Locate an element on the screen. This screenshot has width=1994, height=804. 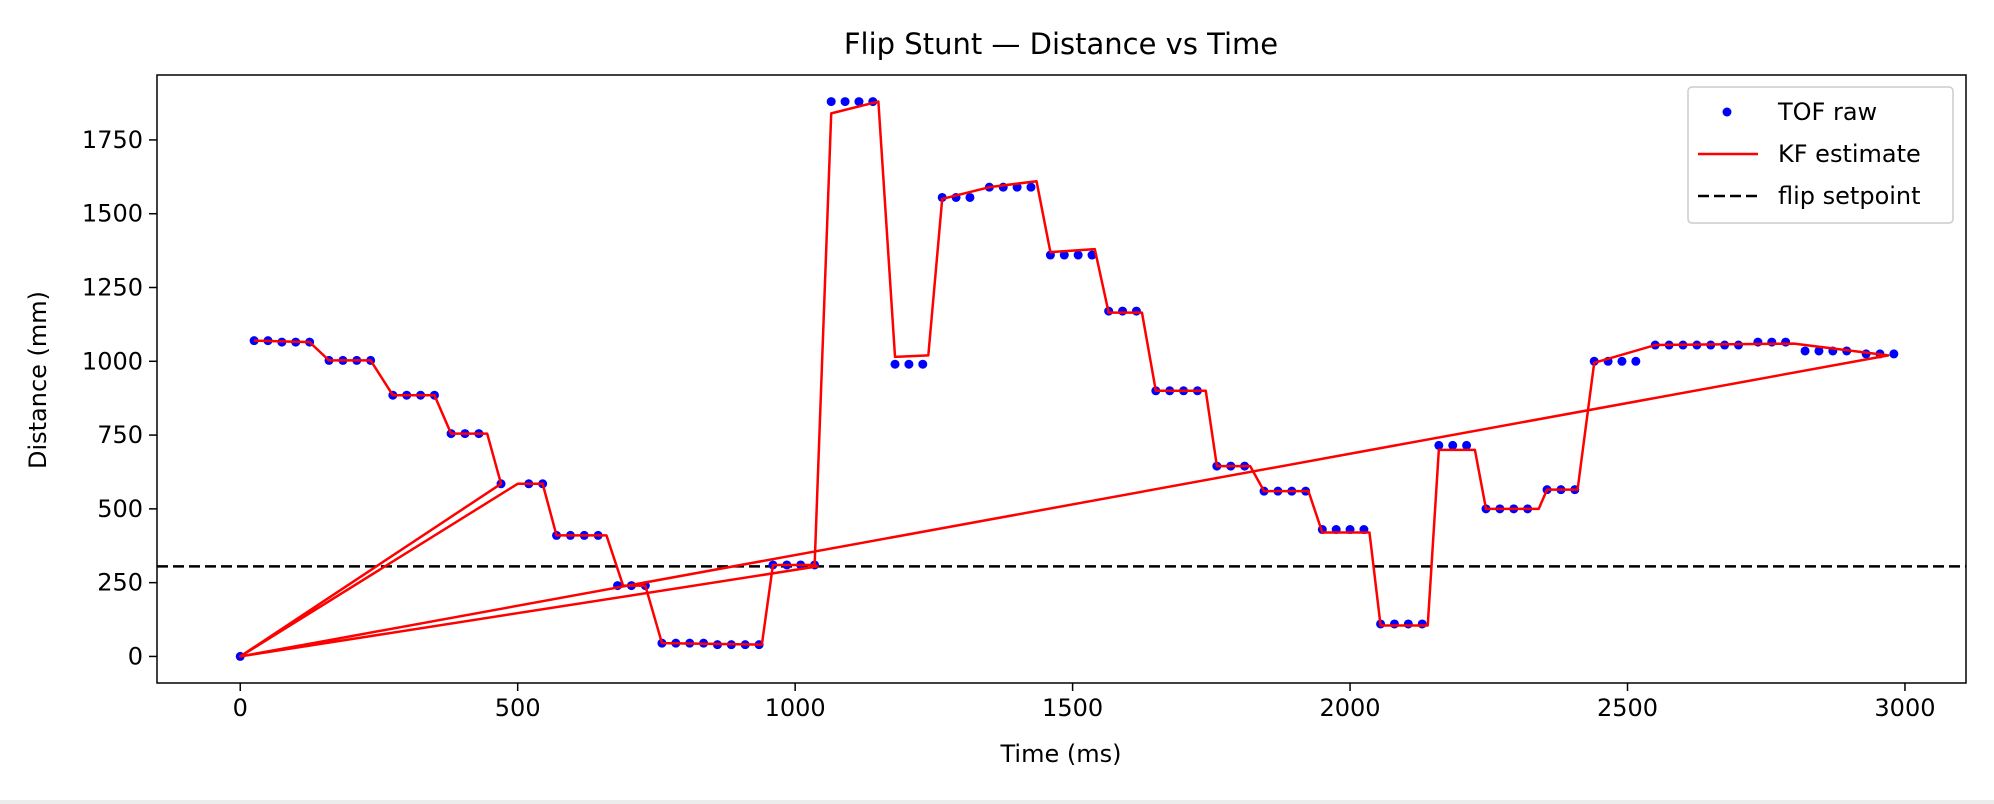
footer-strip is located at coordinates (997, 802).